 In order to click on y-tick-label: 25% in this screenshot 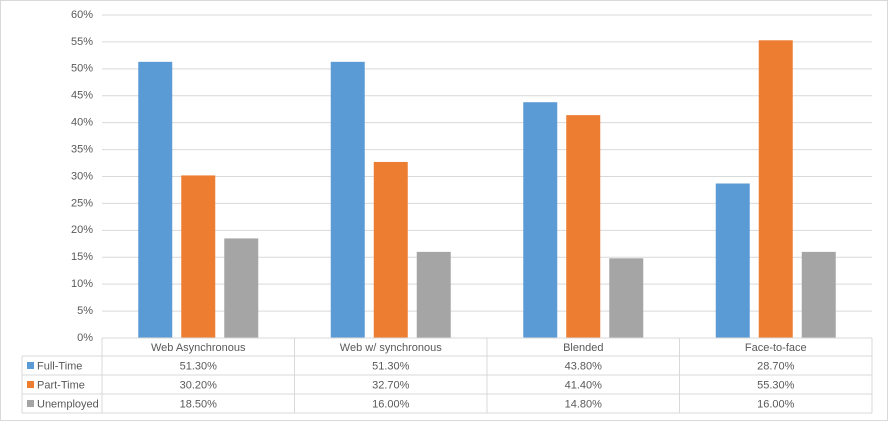, I will do `click(82, 203)`.